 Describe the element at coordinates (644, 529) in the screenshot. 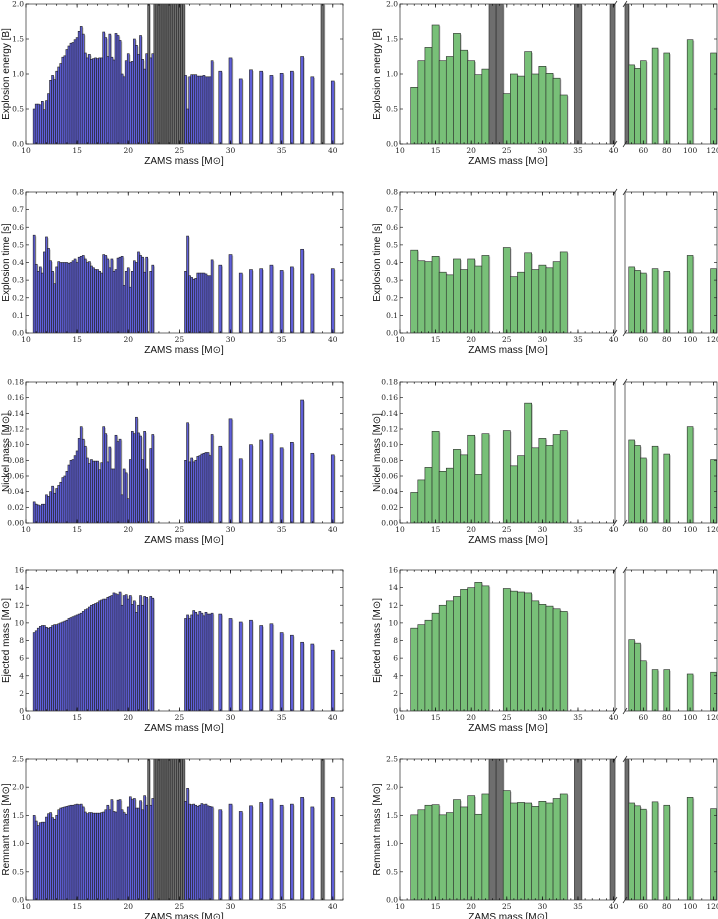

I see `x-tick-label: 60` at that location.